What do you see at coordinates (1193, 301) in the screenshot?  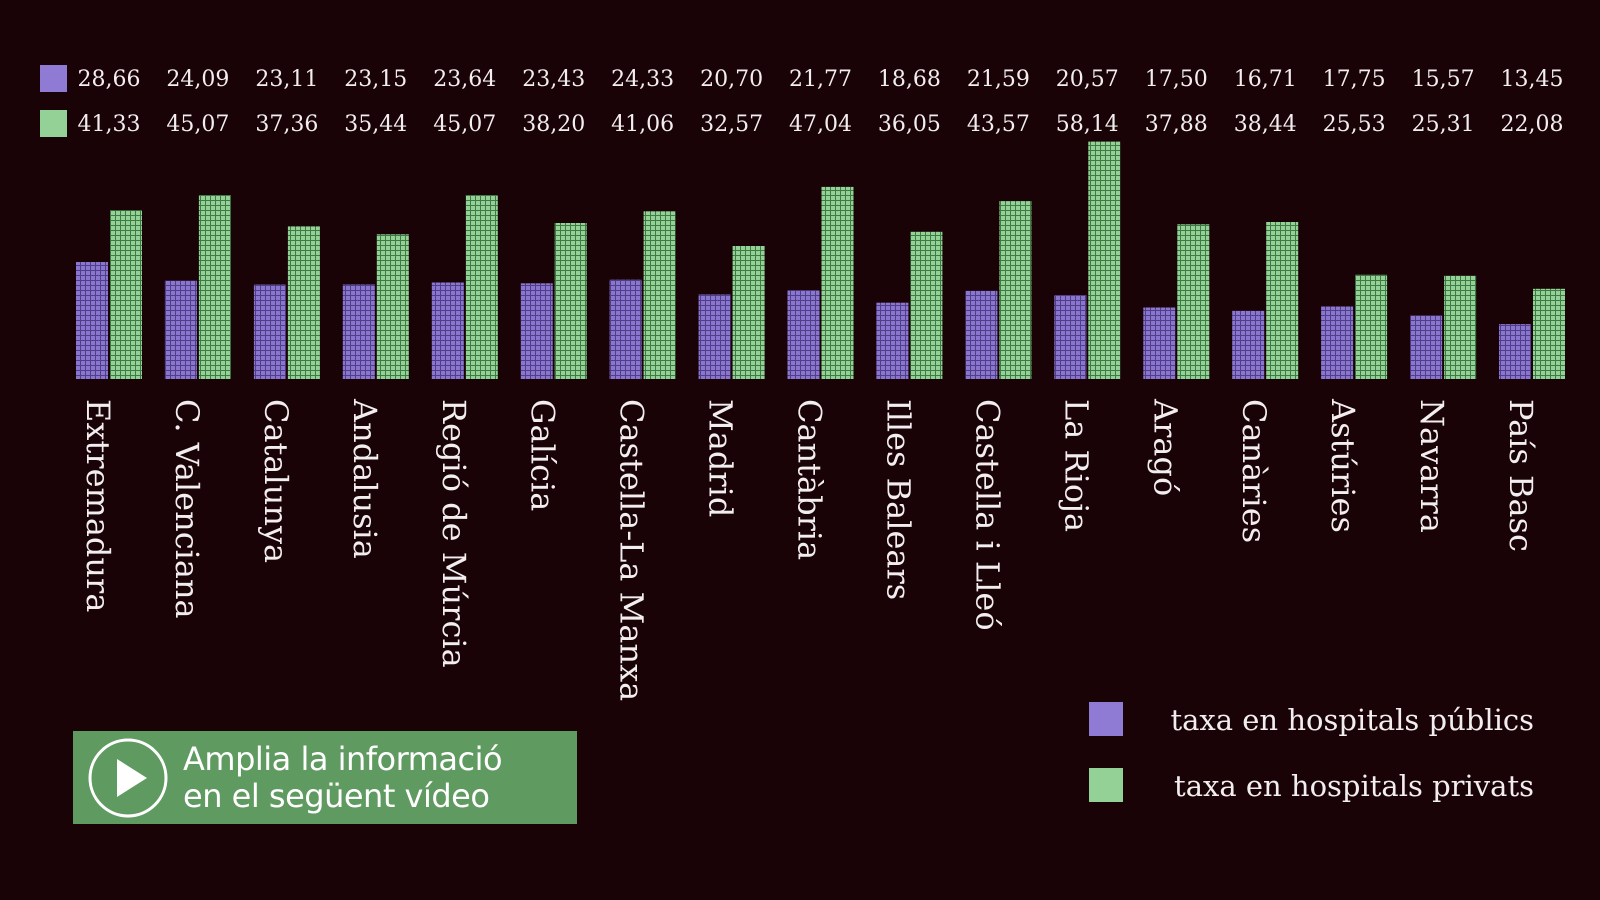 I see `bar-private-arago` at bounding box center [1193, 301].